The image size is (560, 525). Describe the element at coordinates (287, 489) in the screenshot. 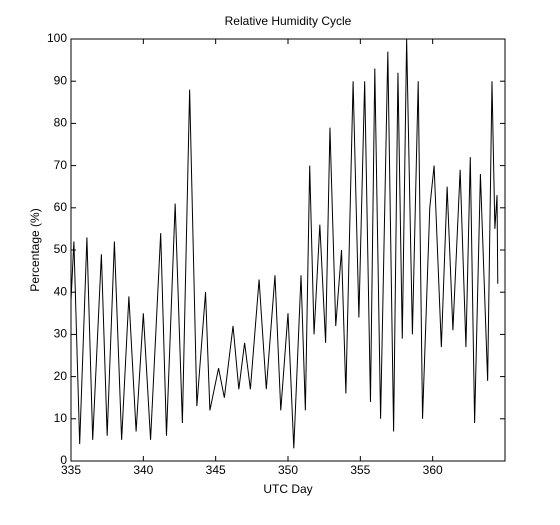

I see `x-axis-label: UTC Day` at that location.